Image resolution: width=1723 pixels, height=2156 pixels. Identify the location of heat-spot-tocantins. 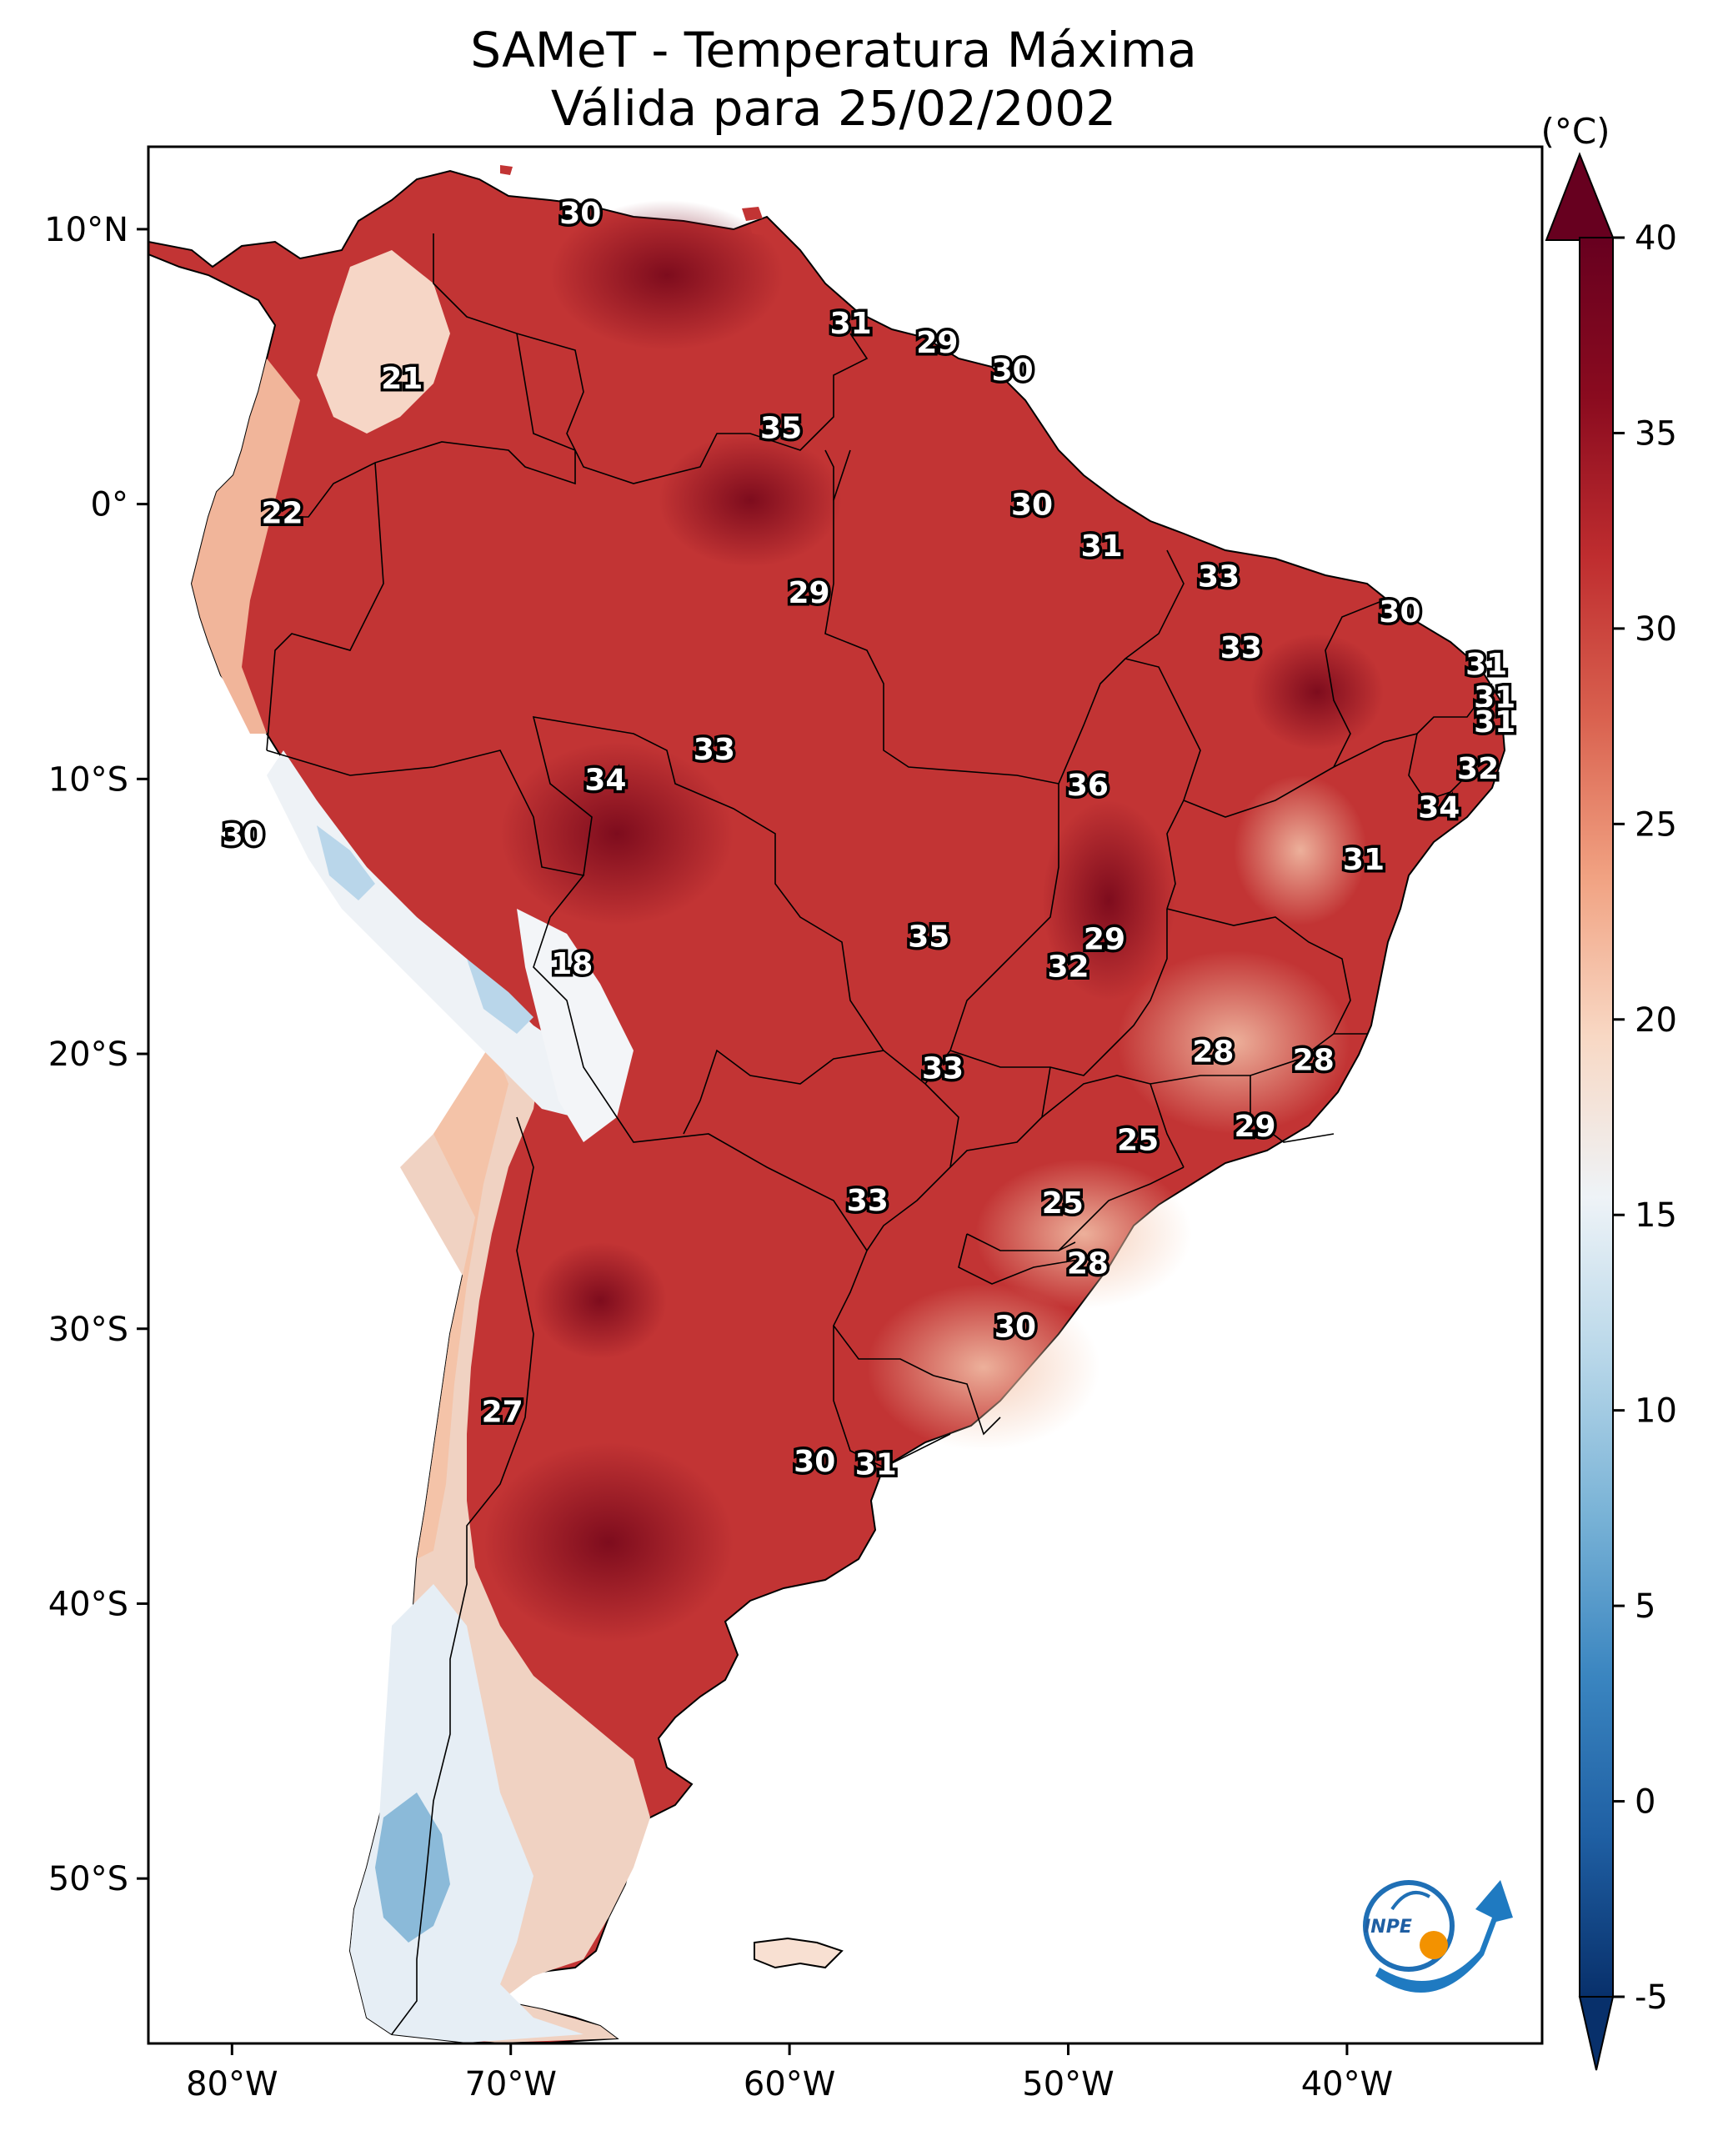
(1108, 900).